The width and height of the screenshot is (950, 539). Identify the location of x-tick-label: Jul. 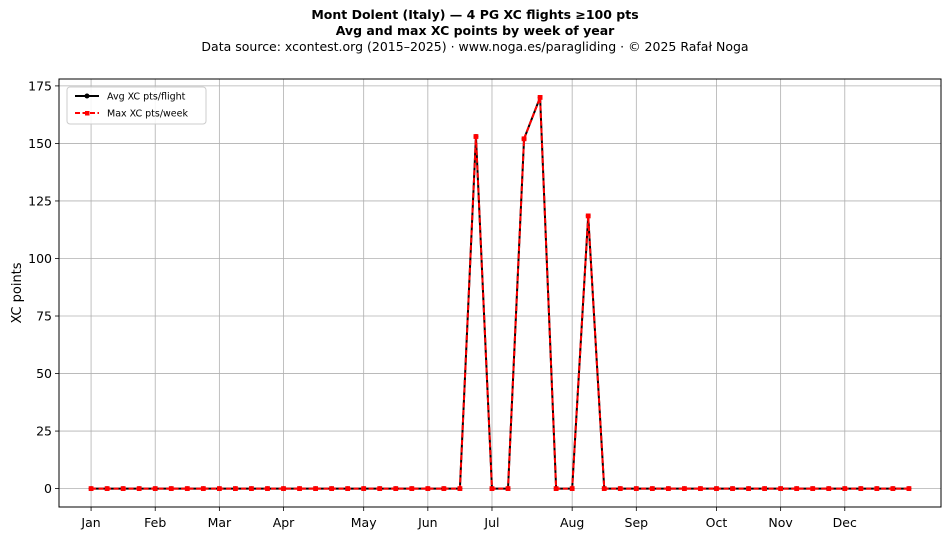
(491, 522).